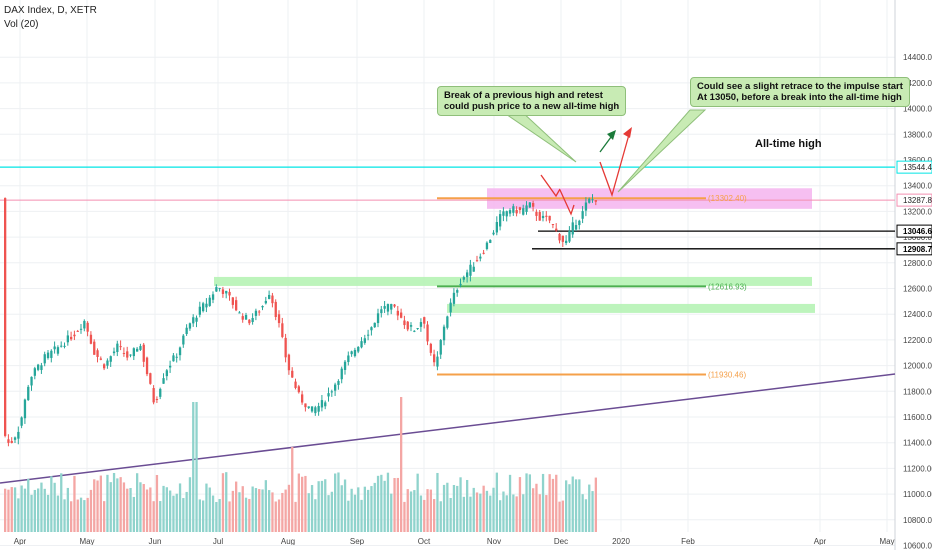 This screenshot has height=550, width=932. I want to click on x-tick-label: Jul, so click(218, 541).